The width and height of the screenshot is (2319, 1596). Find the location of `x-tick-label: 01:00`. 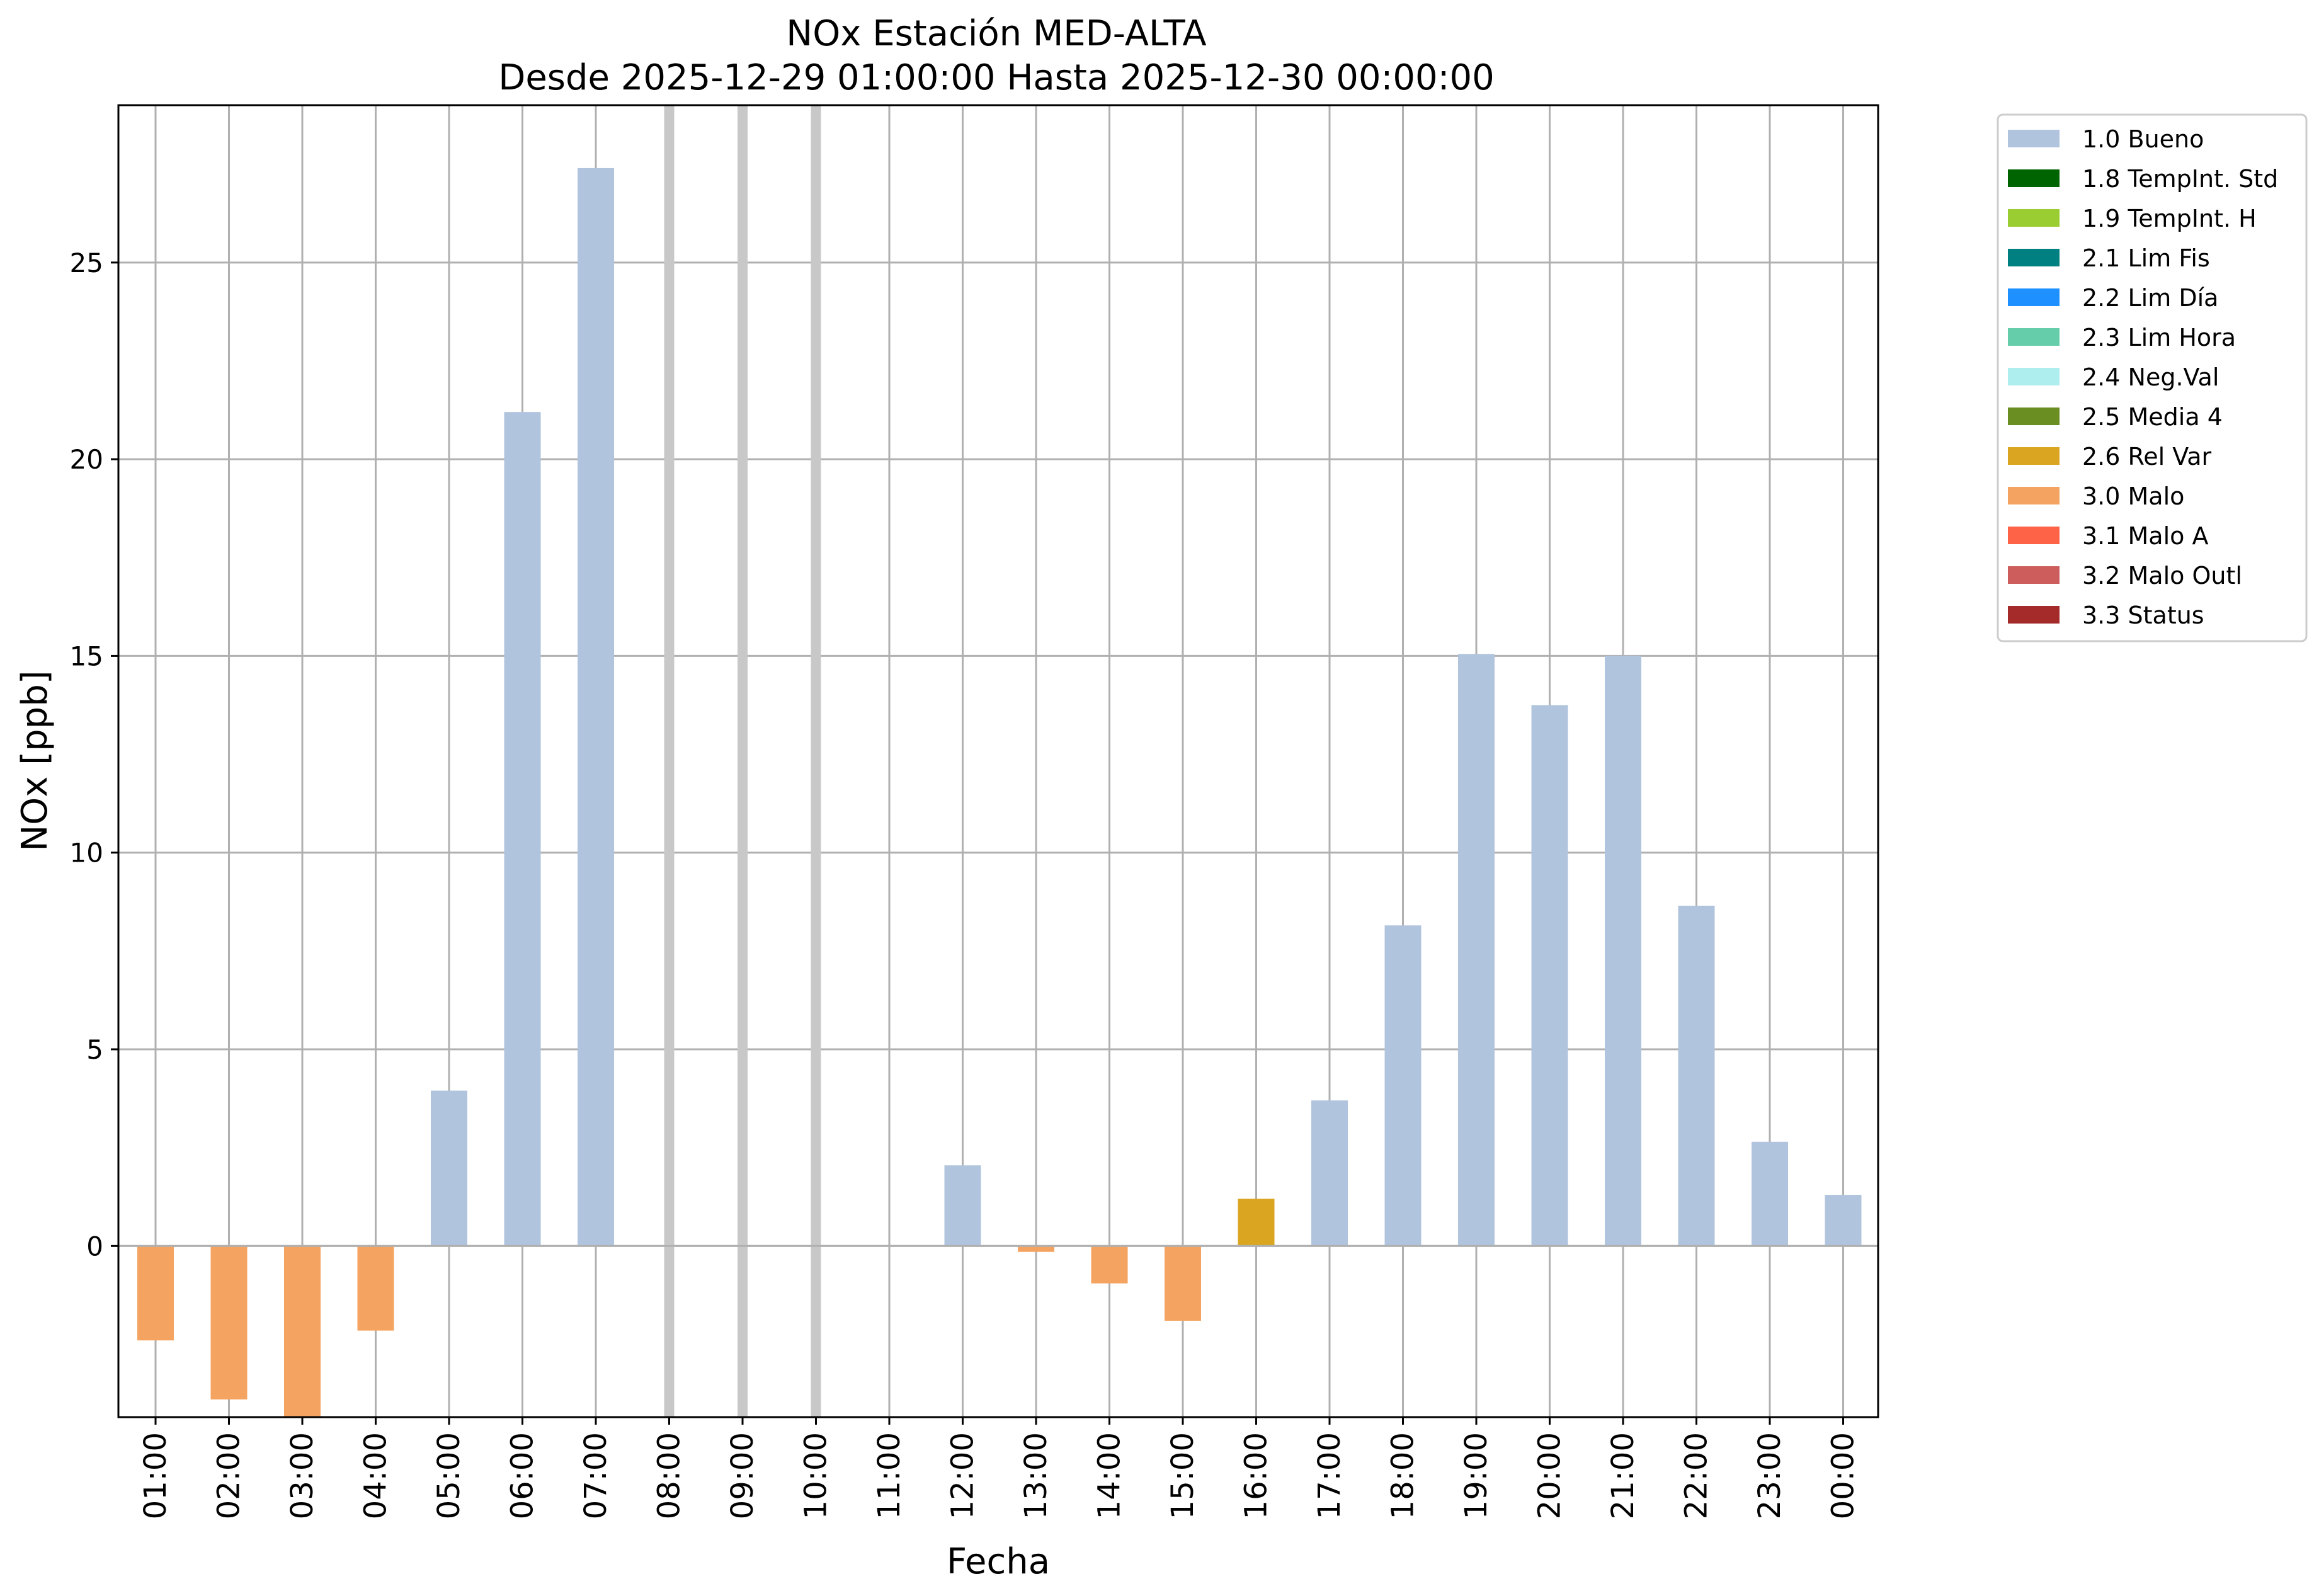

x-tick-label: 01:00 is located at coordinates (155, 1475).